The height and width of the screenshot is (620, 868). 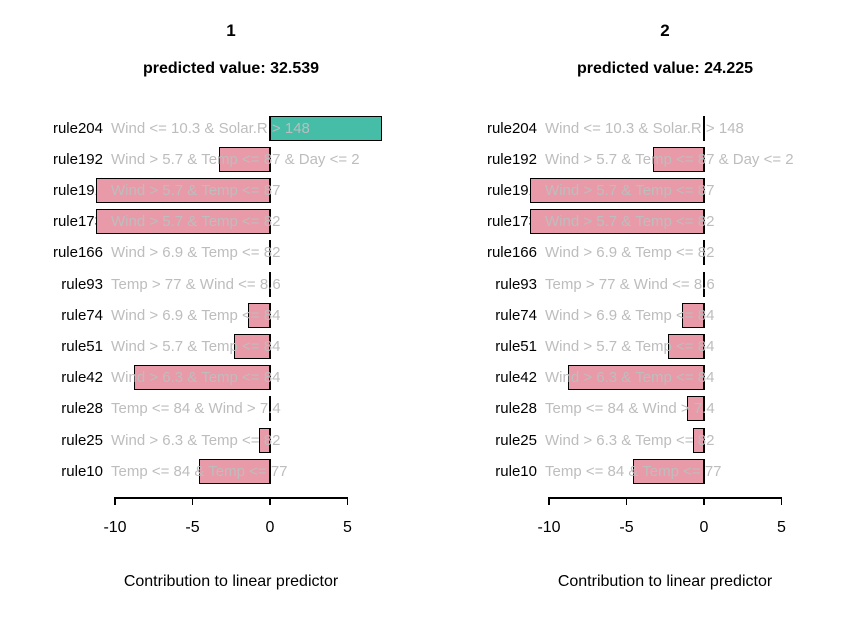 What do you see at coordinates (665, 498) in the screenshot?
I see `x-axis-line` at bounding box center [665, 498].